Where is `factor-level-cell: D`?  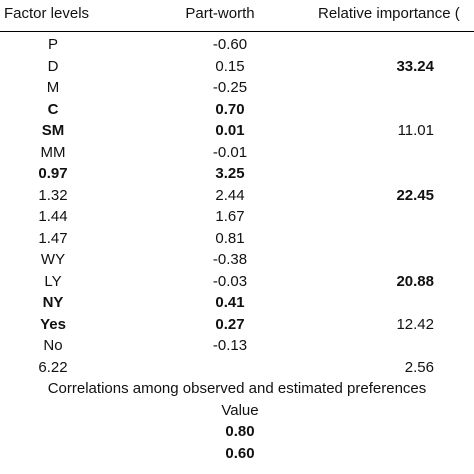
factor-level-cell: D is located at coordinates (53, 66).